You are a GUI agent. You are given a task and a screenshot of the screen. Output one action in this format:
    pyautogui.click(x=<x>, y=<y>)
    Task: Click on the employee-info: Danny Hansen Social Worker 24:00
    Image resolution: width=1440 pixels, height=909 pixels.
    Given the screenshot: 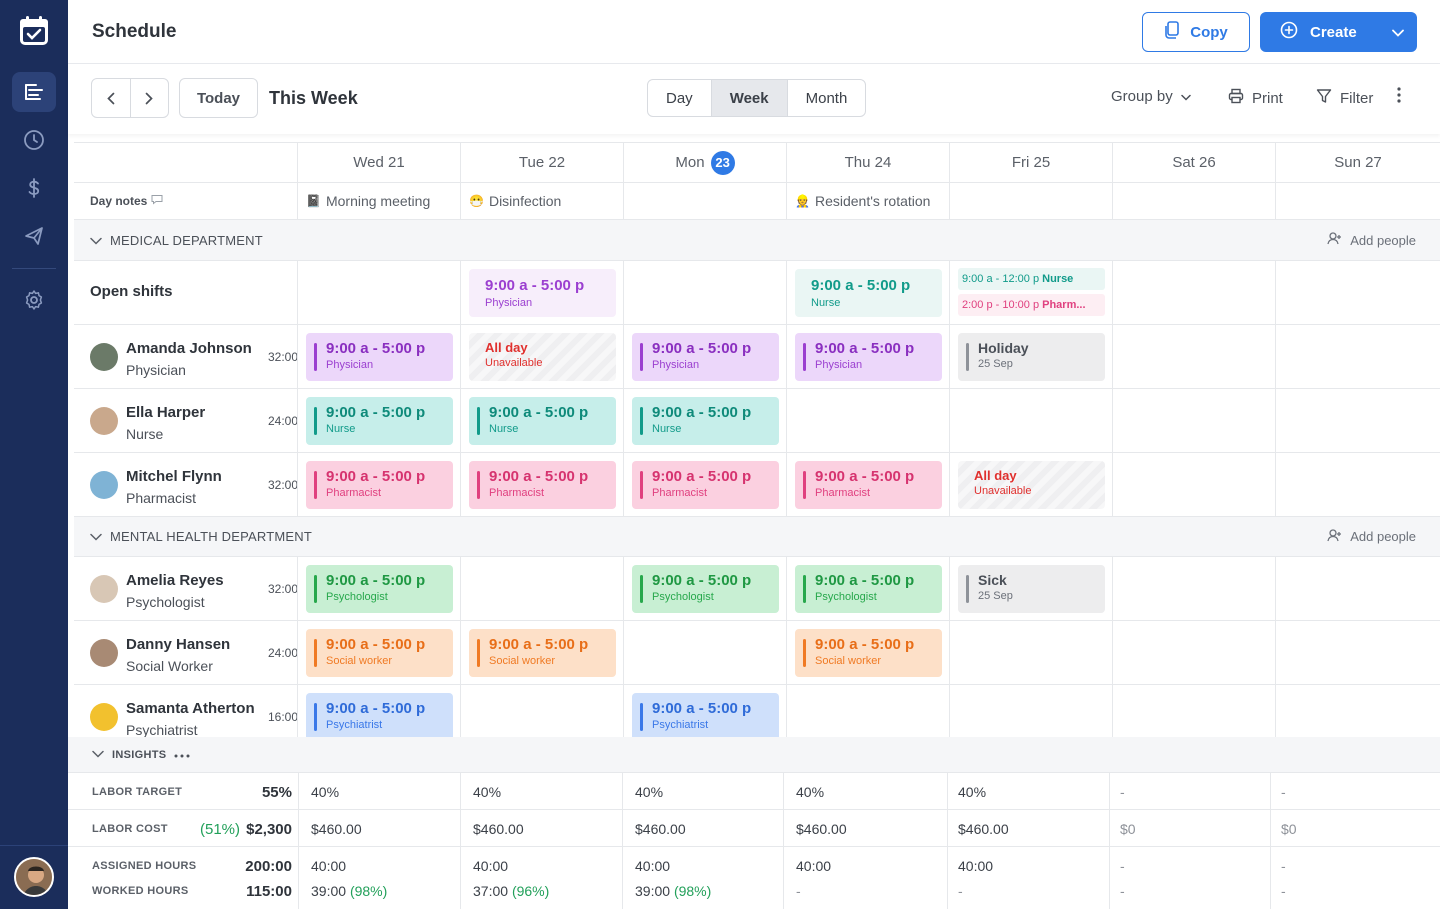 What is the action you would take?
    pyautogui.click(x=194, y=652)
    